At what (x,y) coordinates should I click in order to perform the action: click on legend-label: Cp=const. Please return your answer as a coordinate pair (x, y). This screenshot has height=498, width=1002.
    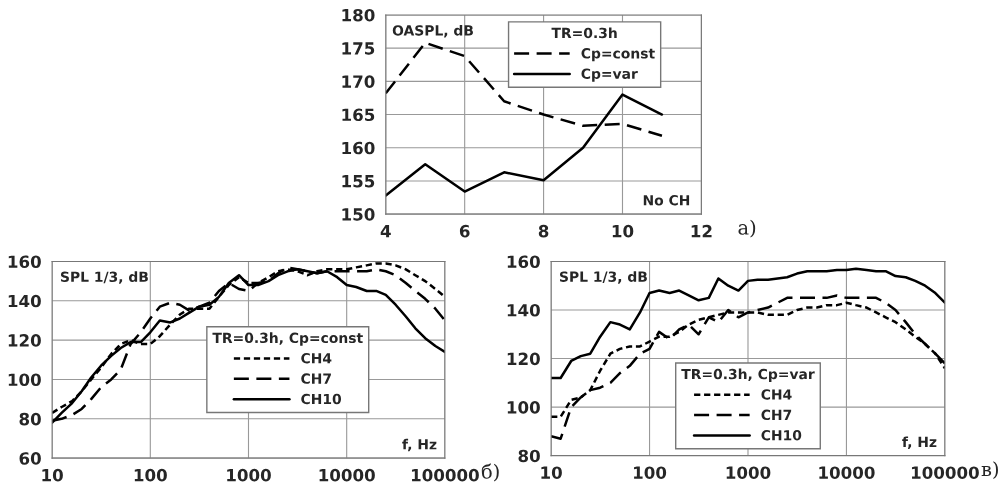
    Looking at the image, I should click on (618, 55).